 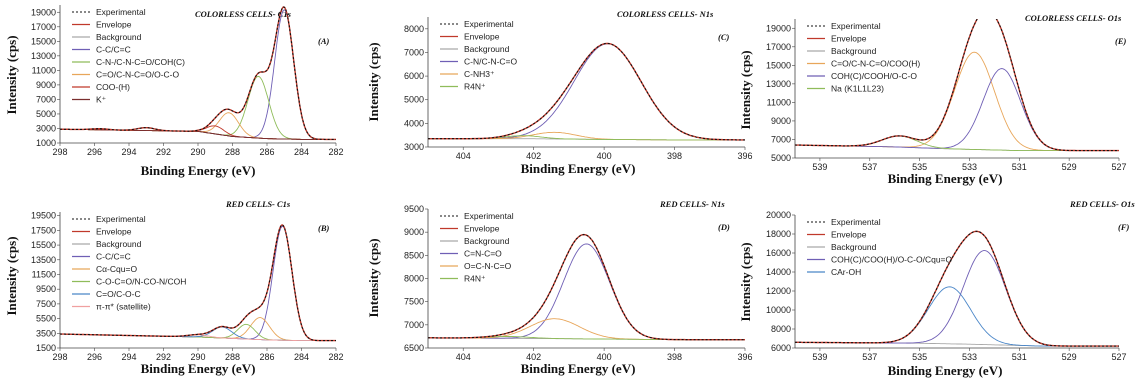 What do you see at coordinates (94, 152) in the screenshot?
I see `x-tick-label: 296` at bounding box center [94, 152].